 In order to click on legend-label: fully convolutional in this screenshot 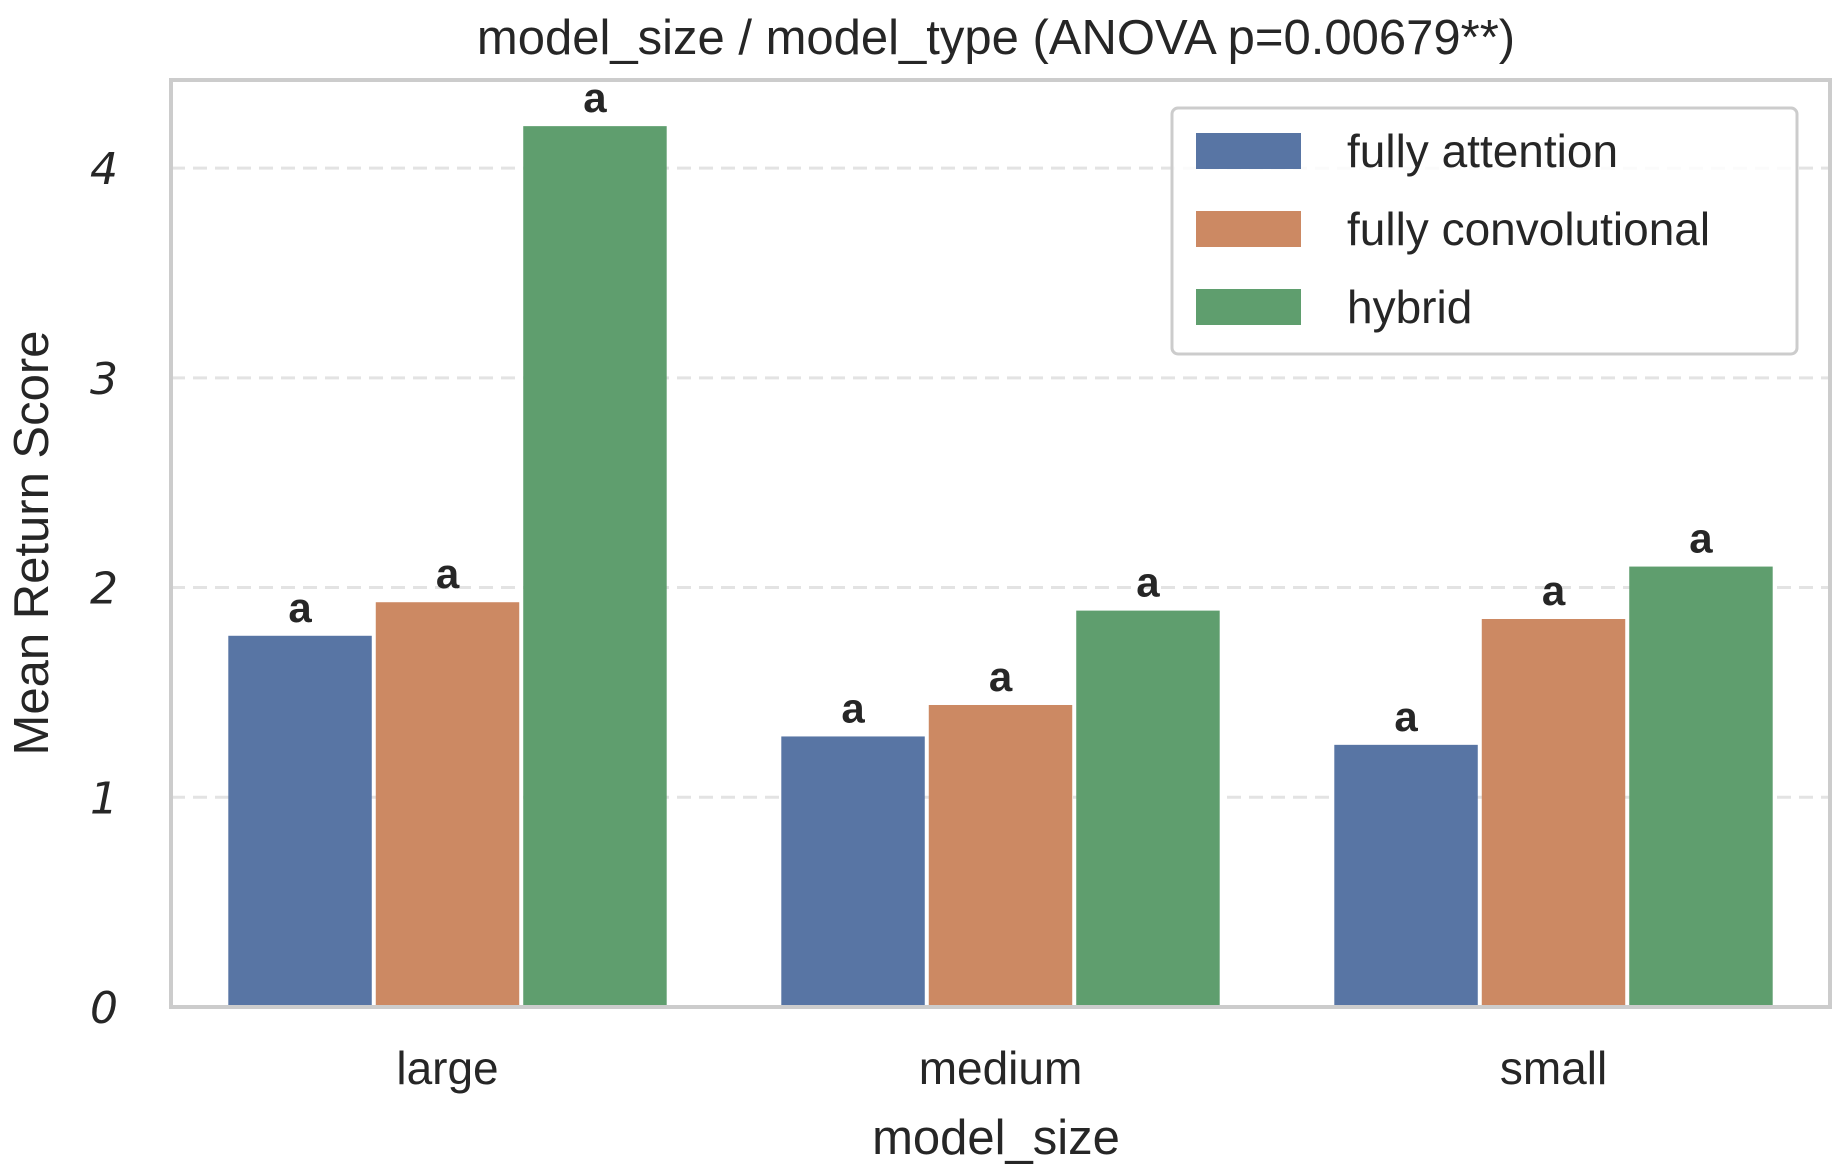, I will do `click(1528, 229)`.